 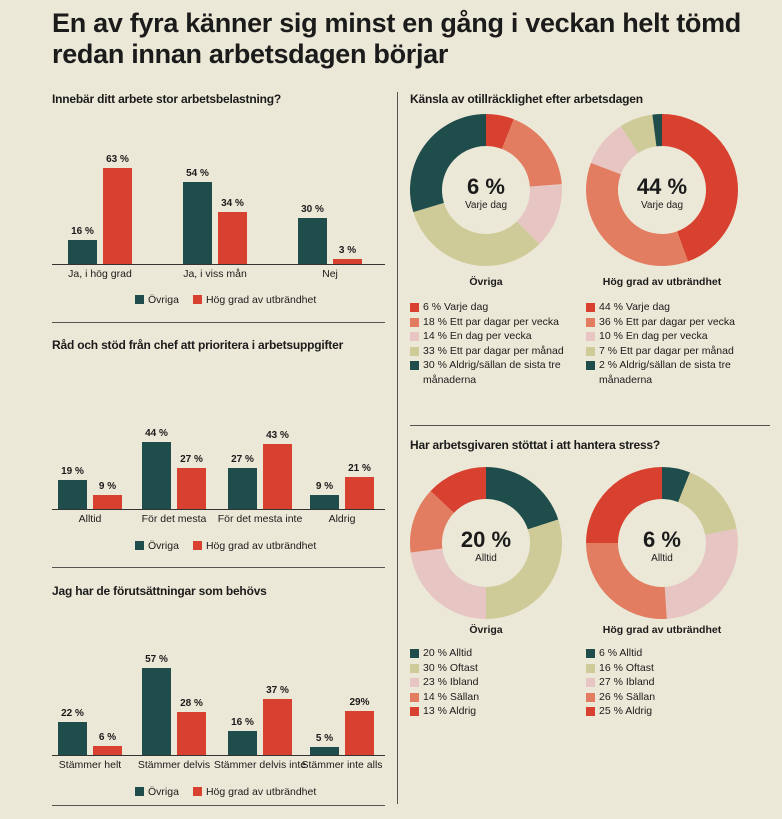 I want to click on bar-value-label: 28 %, so click(x=191, y=704).